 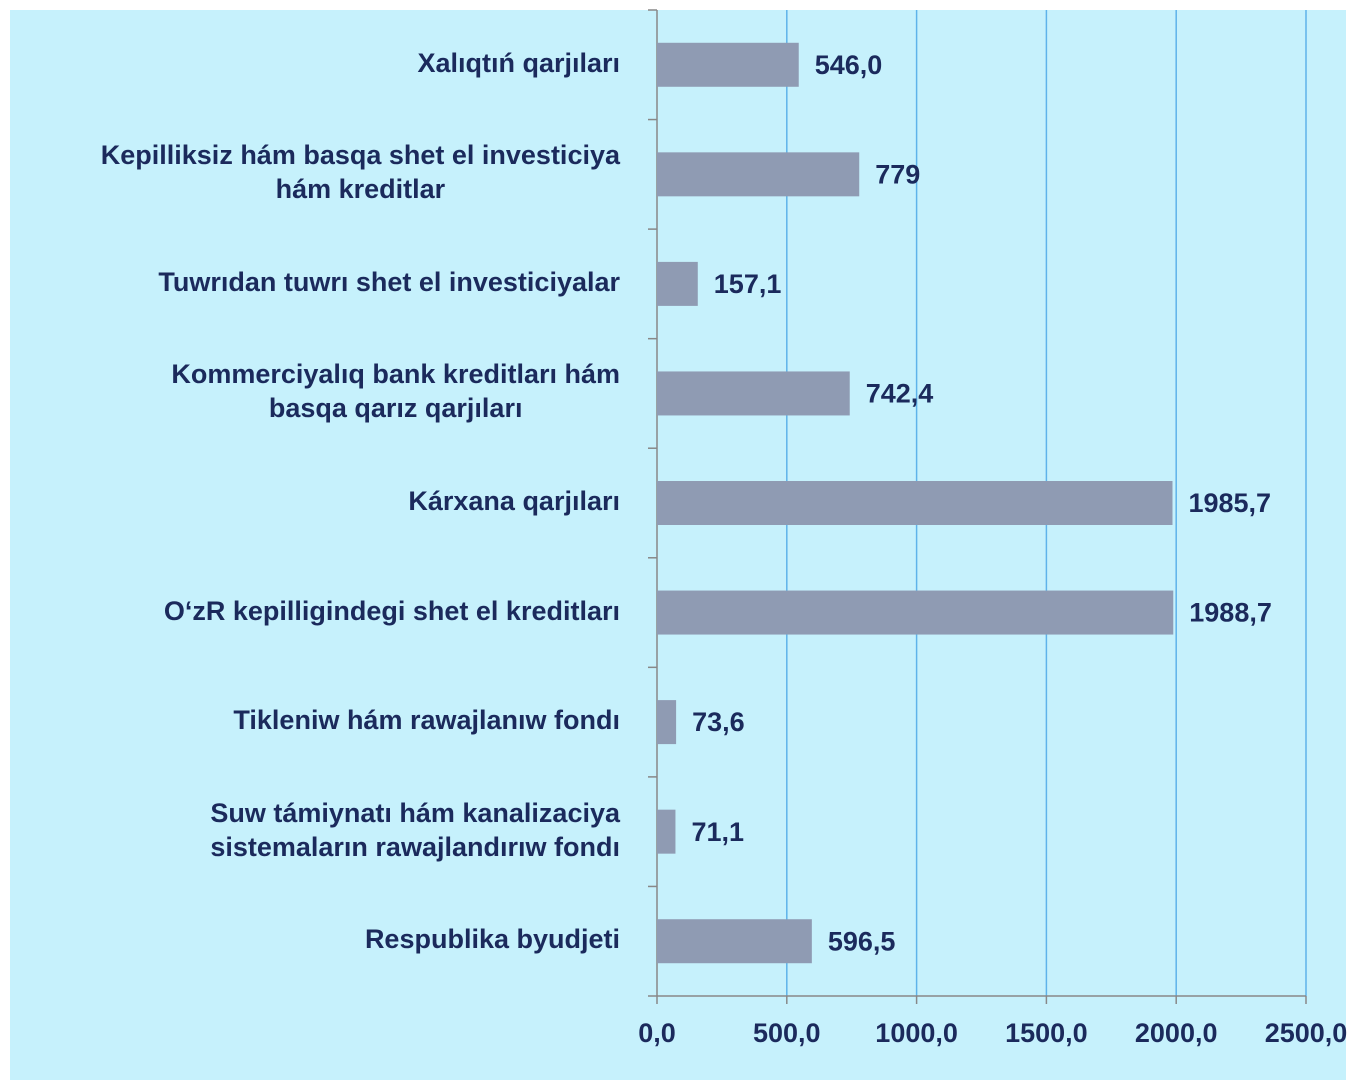 What do you see at coordinates (492, 939) in the screenshot?
I see `y-tick-label: Respublika byudjeti` at bounding box center [492, 939].